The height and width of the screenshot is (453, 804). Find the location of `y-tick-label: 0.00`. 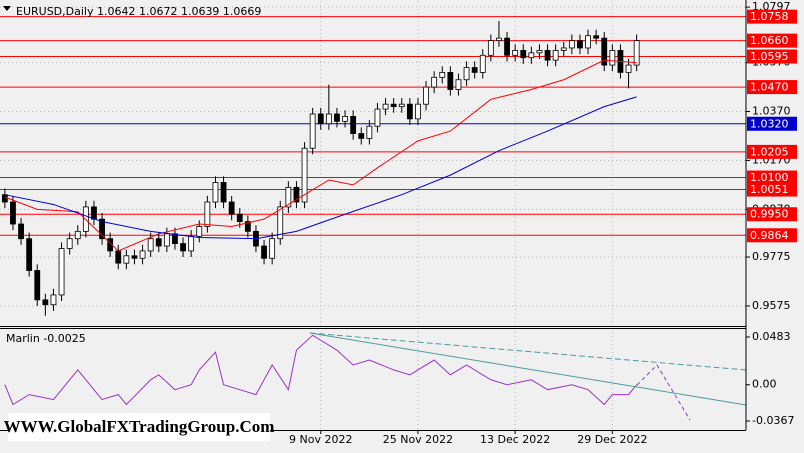

y-tick-label: 0.00 is located at coordinates (764, 384).